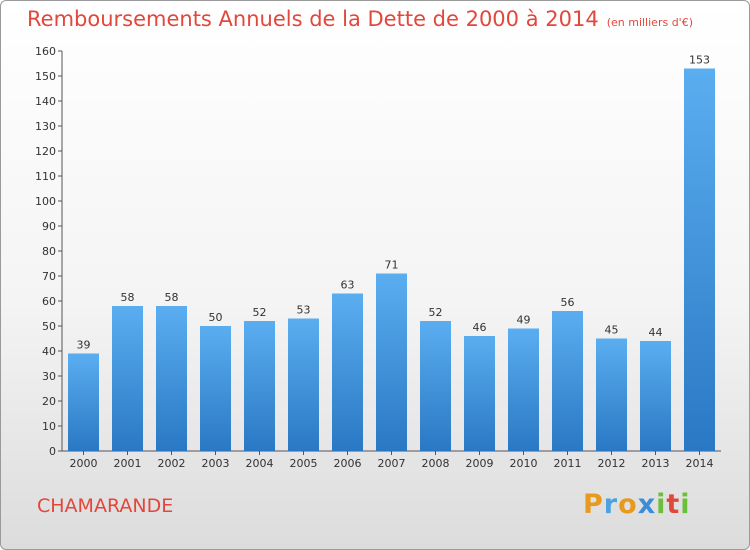 Image resolution: width=750 pixels, height=550 pixels. Describe the element at coordinates (45, 176) in the screenshot. I see `y-tick-label: 110` at that location.